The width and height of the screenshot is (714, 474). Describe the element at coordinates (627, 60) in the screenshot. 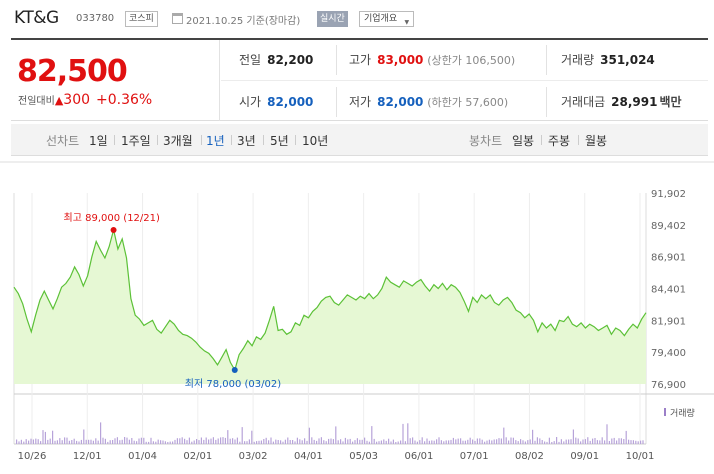

I see `volume-value: 351,024` at that location.